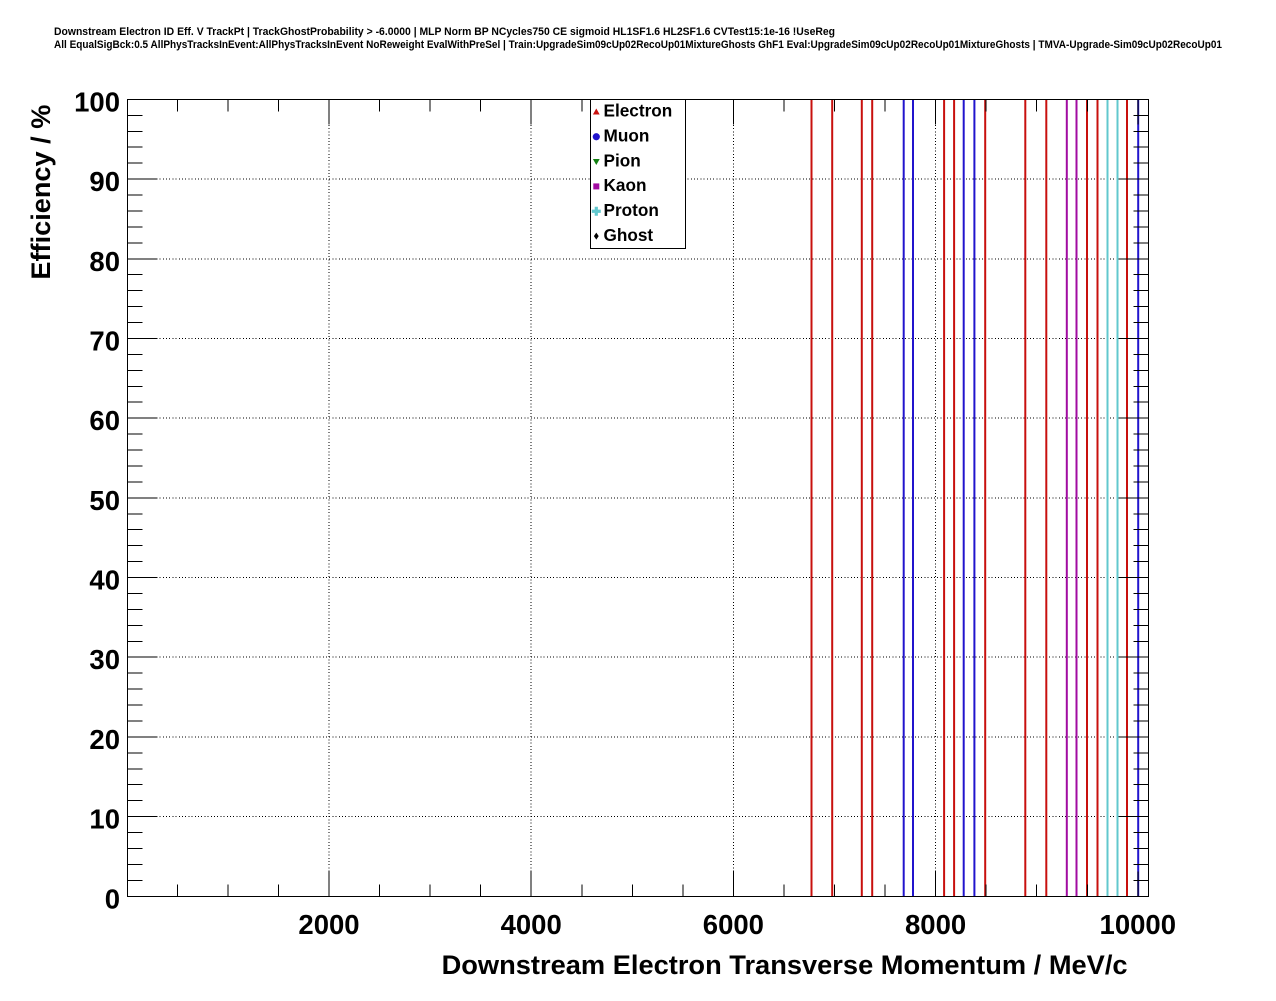 This screenshot has width=1276, height=1001. Describe the element at coordinates (104, 819) in the screenshot. I see `svg-text: 10` at that location.